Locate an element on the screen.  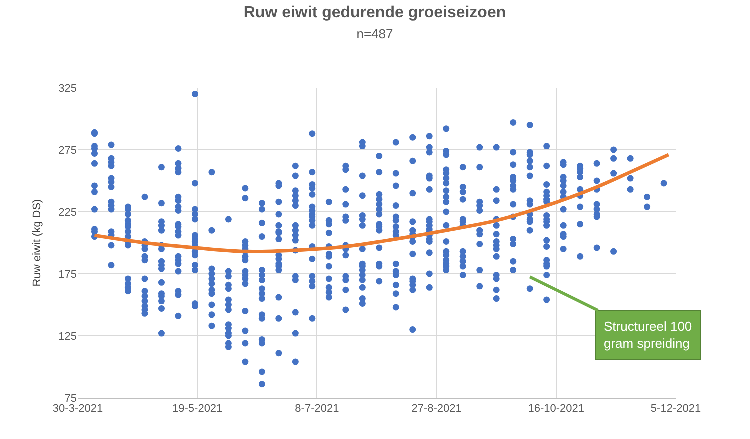
y-tick-label: 125 is located at coordinates (67, 336).